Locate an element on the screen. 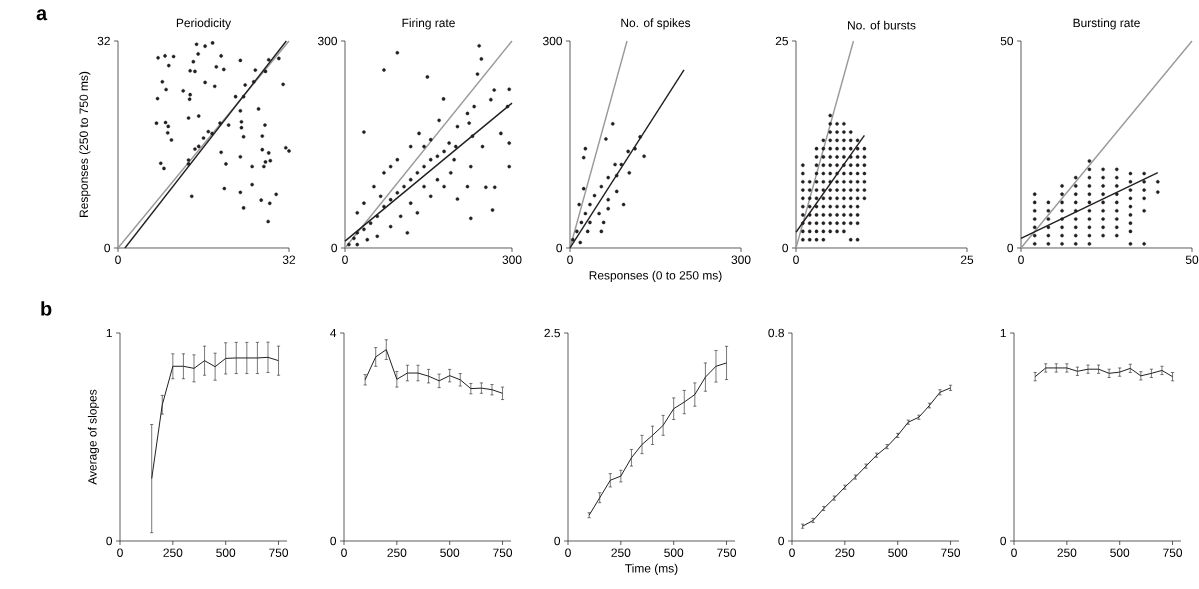 This screenshot has width=1199, height=589. x-tick-label: 50 is located at coordinates (1192, 259).